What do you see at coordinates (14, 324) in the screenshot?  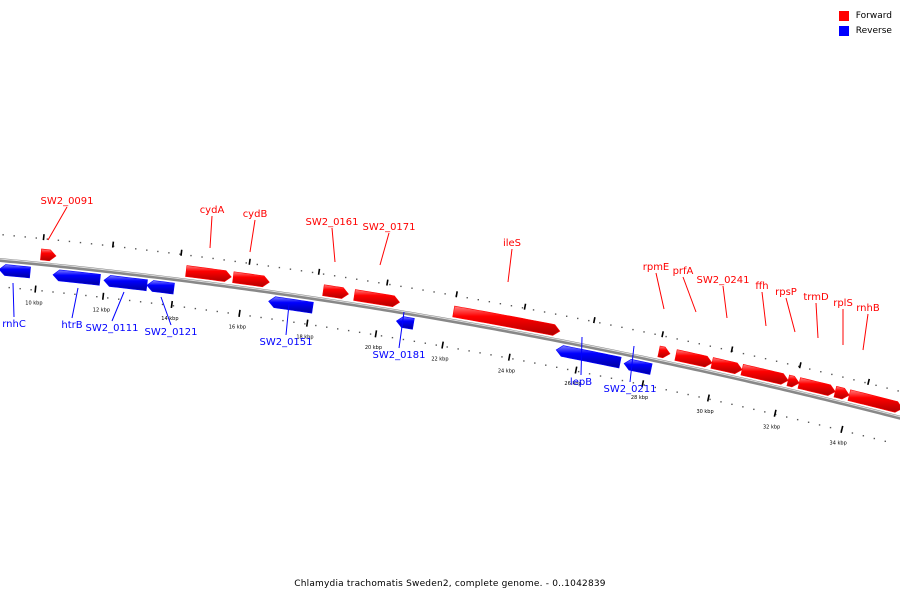 I see `gene-label-rnhC: rnhC` at bounding box center [14, 324].